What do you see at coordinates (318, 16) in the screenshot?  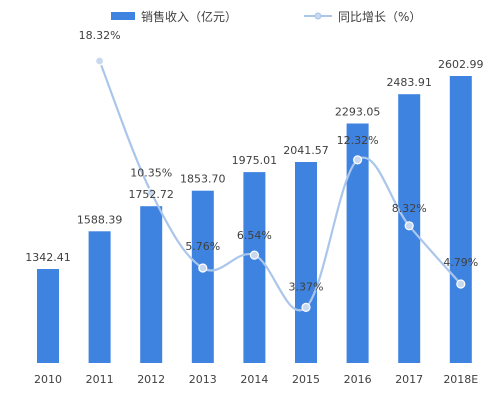 I see `legend-line-marker` at bounding box center [318, 16].